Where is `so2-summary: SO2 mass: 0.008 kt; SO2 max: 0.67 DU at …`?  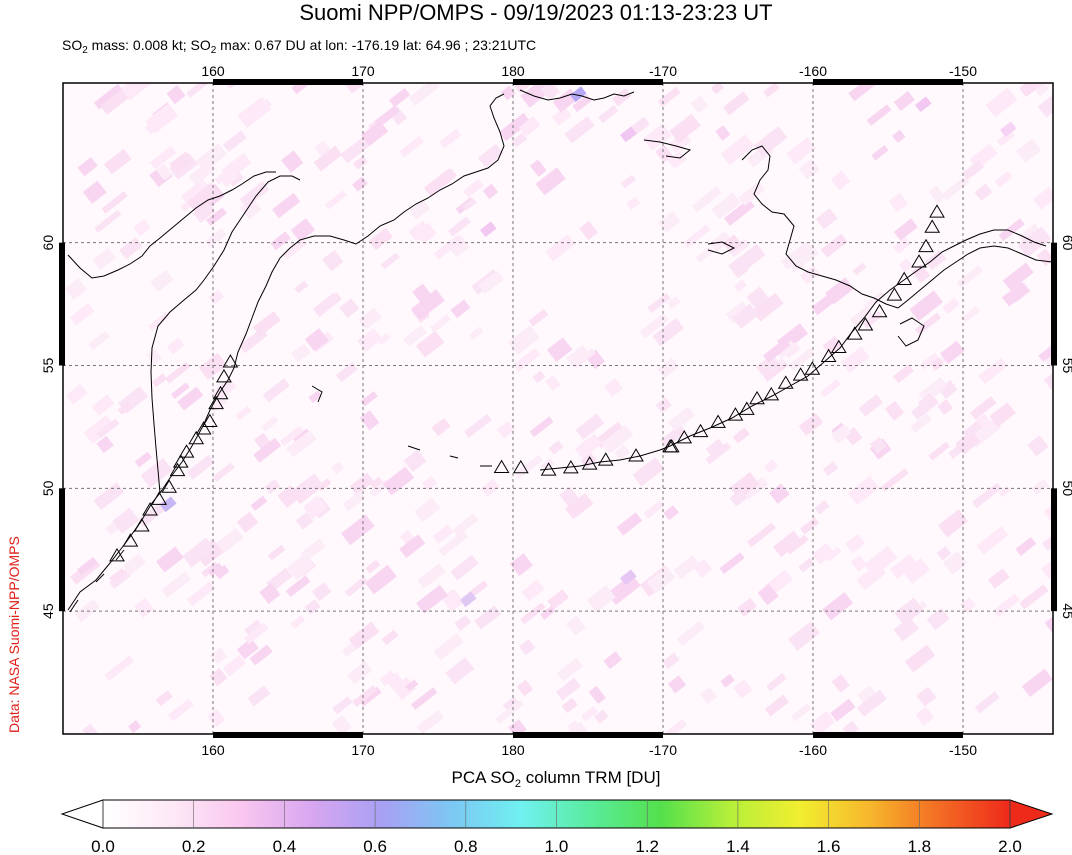 so2-summary: SO2 mass: 0.008 kt; SO2 max: 0.67 DU at … is located at coordinates (299, 48).